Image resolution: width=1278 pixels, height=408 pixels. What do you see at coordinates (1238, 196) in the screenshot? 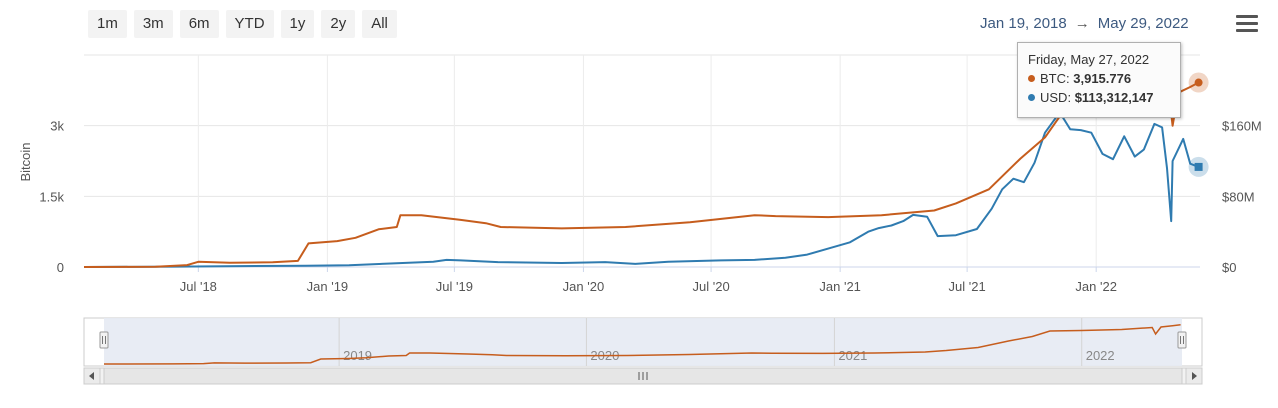
I see `y-right-tick-label: $80M` at bounding box center [1238, 196].